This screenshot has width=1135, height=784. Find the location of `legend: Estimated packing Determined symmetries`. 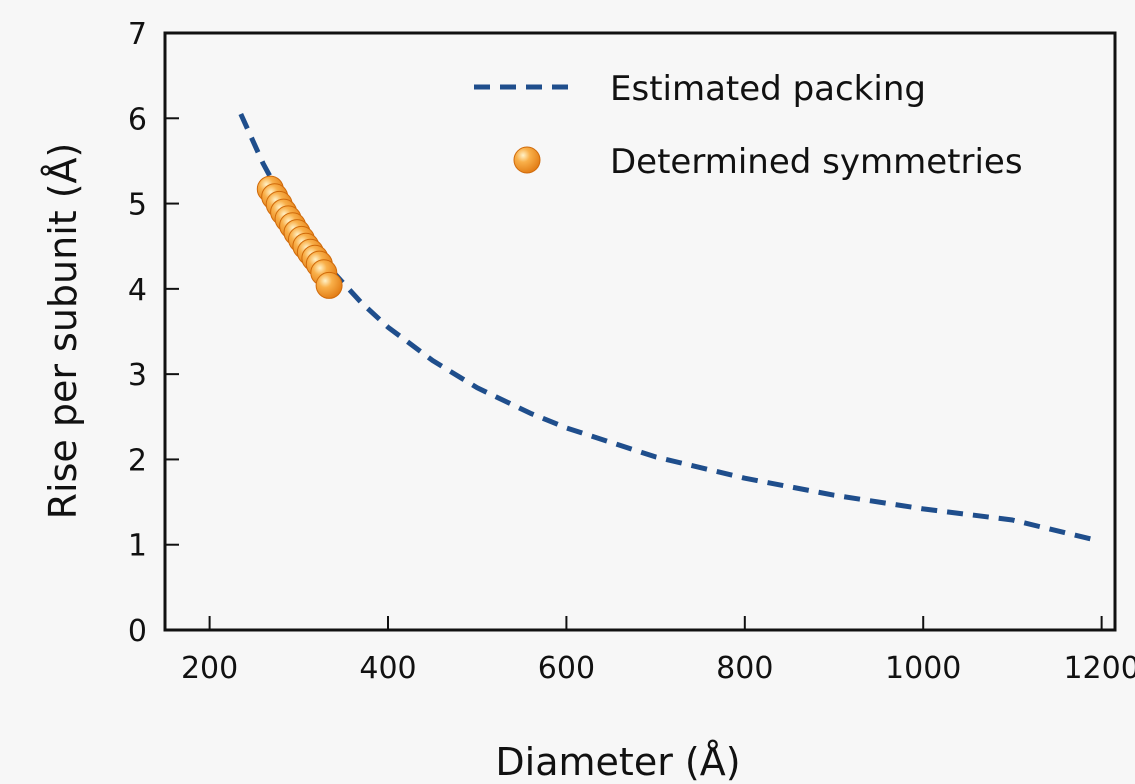

legend: Estimated packing Determined symmetries is located at coordinates (748, 125).